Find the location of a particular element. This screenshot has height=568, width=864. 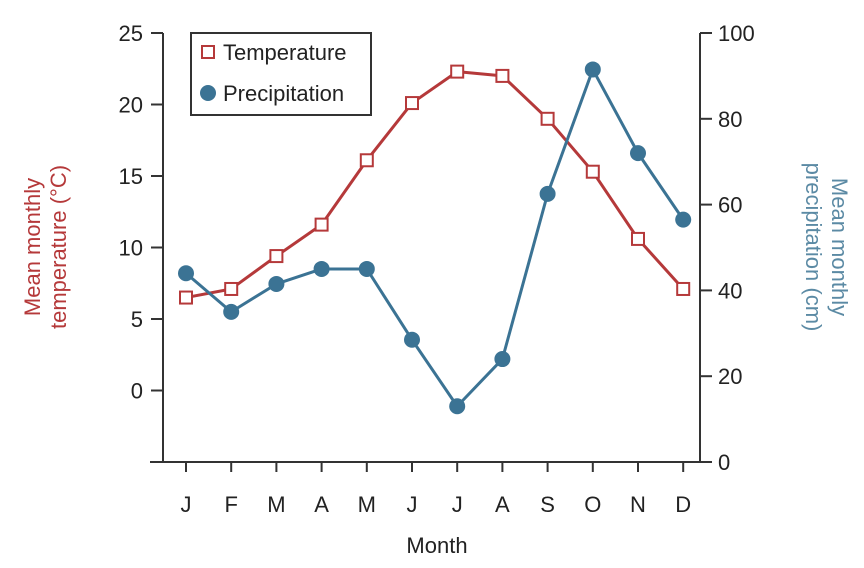

right-axis-title-line-2: precipitation (cm) is located at coordinates (813, 247).